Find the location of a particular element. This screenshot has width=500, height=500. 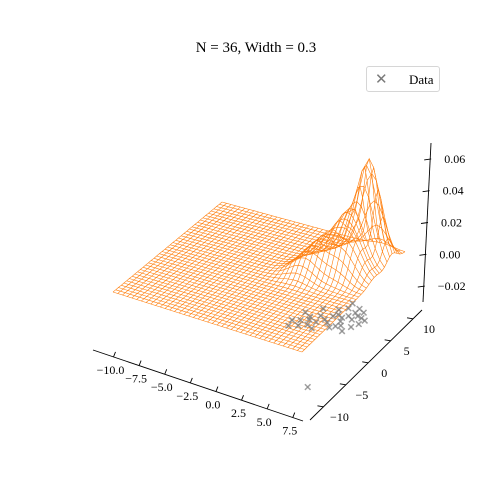

legend: ✕ Data is located at coordinates (403, 79).